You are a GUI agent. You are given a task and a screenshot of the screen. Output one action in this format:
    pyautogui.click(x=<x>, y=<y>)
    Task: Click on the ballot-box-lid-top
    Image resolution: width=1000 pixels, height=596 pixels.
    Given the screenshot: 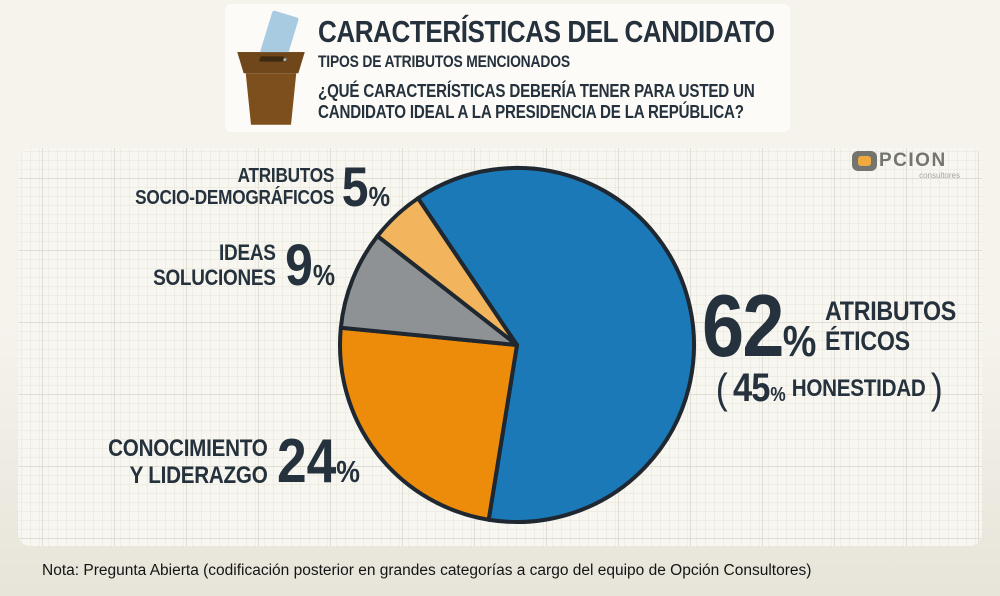 What is the action you would take?
    pyautogui.click(x=271, y=55)
    